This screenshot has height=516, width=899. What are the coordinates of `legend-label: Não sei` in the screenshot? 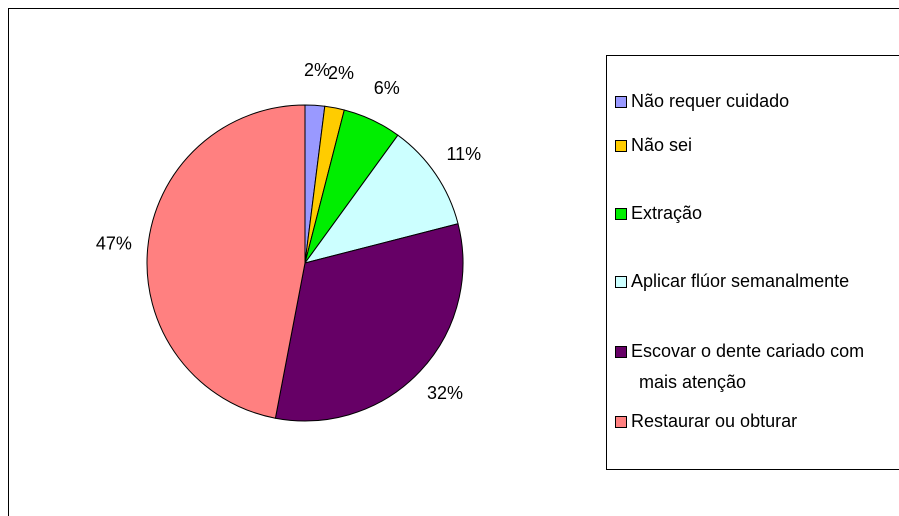 It's located at (661, 145).